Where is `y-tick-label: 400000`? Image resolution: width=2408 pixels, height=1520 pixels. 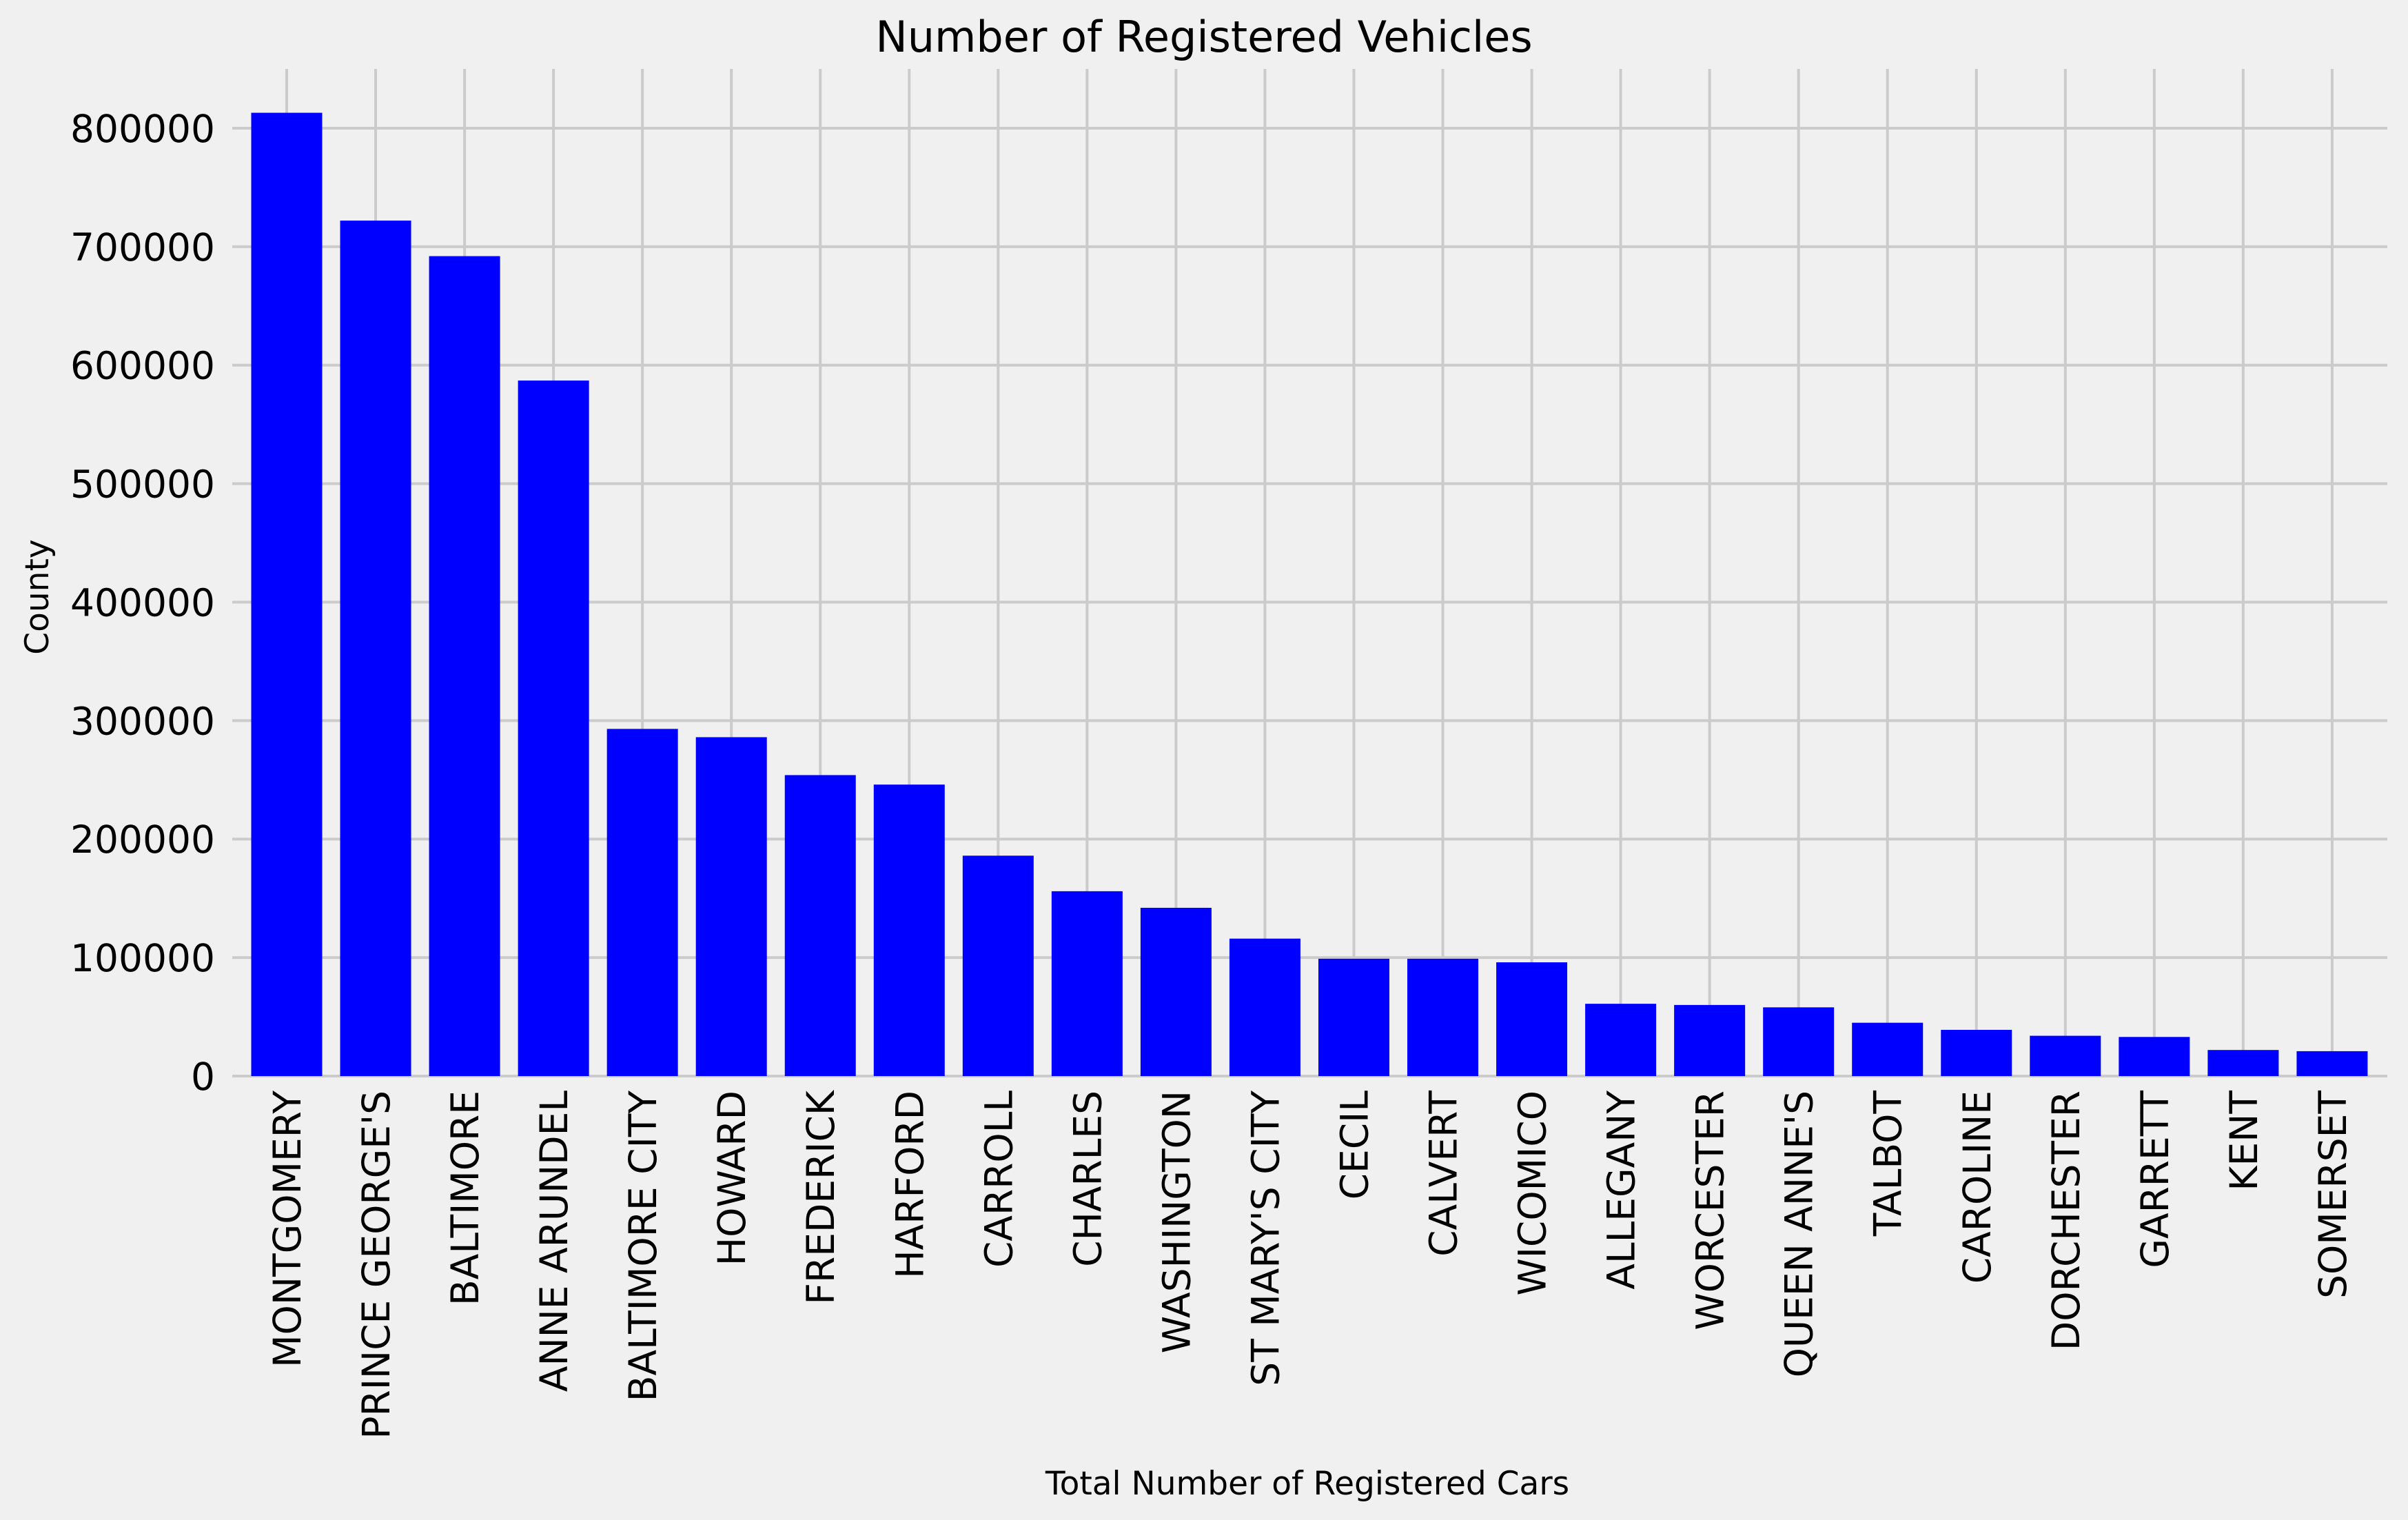
y-tick-label: 400000 is located at coordinates (142, 602).